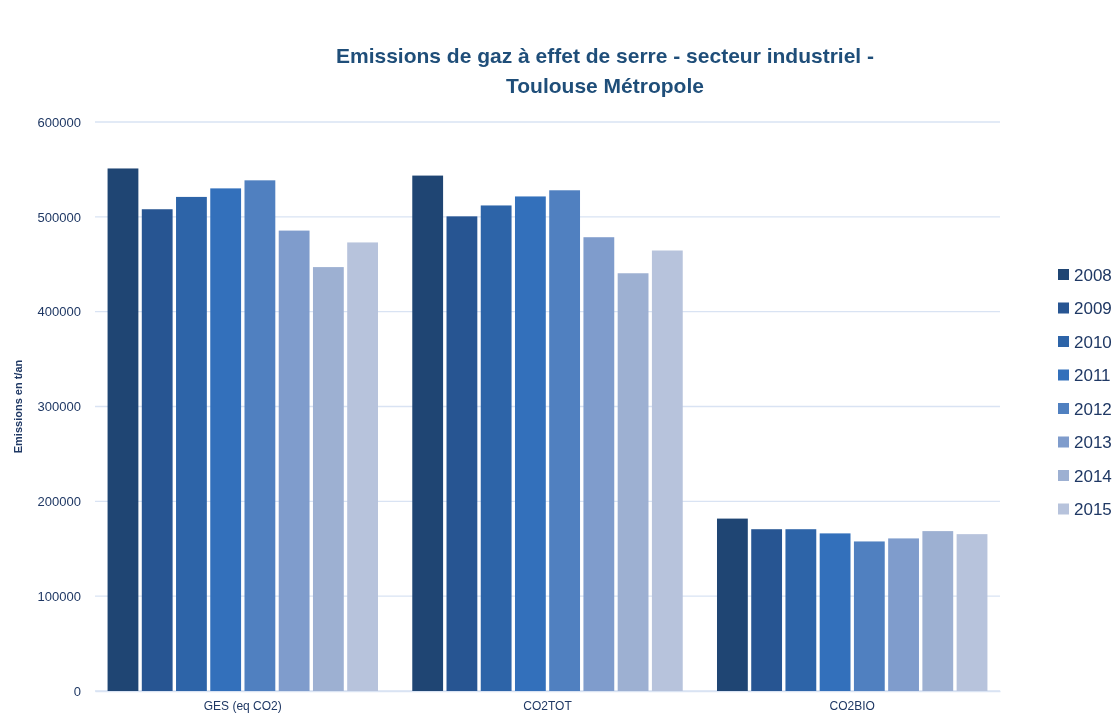  What do you see at coordinates (59, 312) in the screenshot?
I see `y-tick-label: 400000` at bounding box center [59, 312].